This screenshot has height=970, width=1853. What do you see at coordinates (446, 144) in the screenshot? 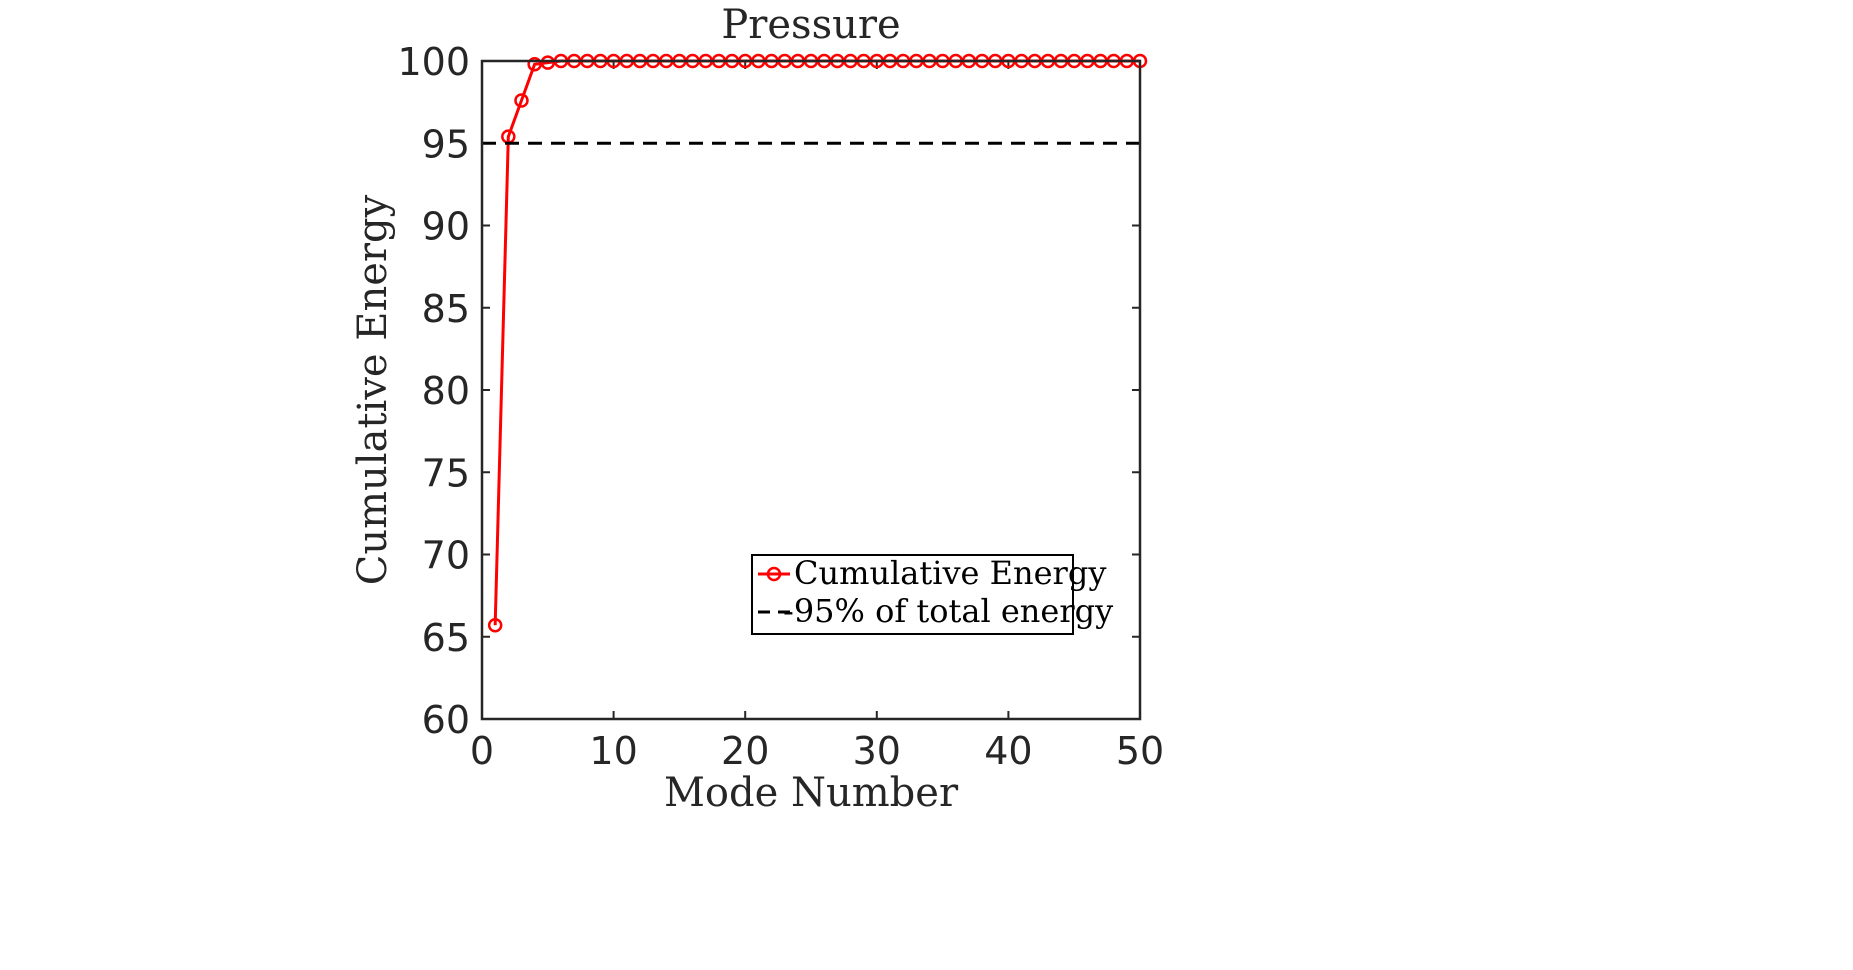
I see `y-tick-label: 95` at bounding box center [446, 144].